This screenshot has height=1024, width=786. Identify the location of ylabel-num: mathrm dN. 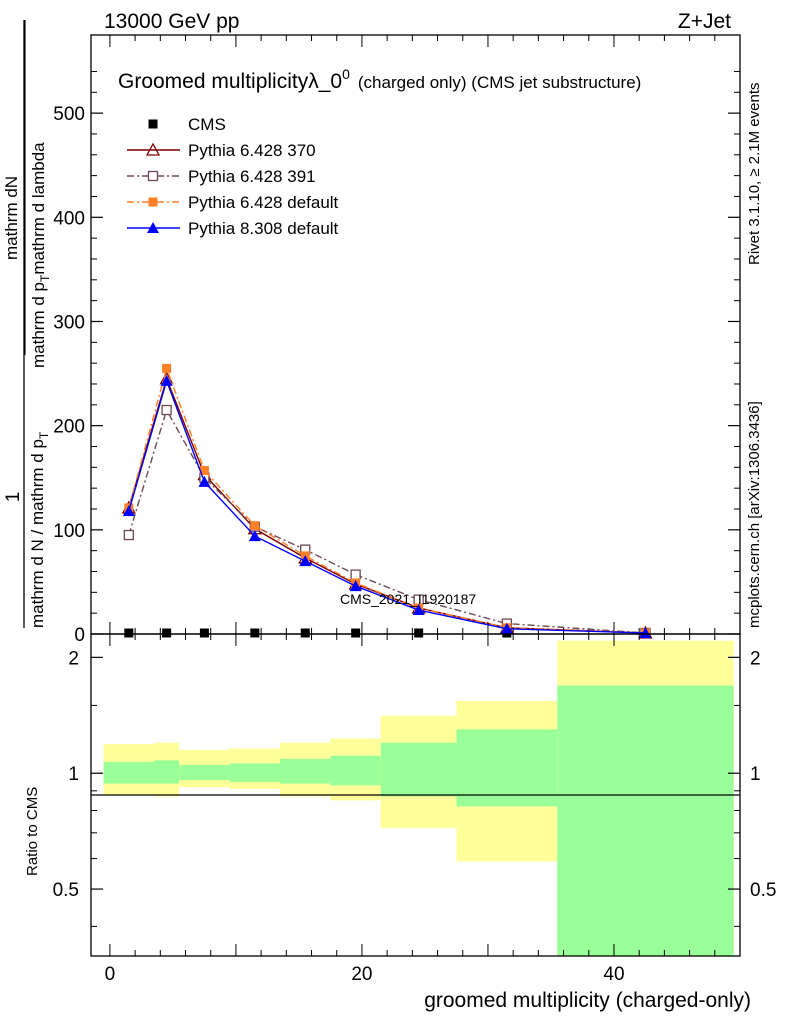
(11, 218).